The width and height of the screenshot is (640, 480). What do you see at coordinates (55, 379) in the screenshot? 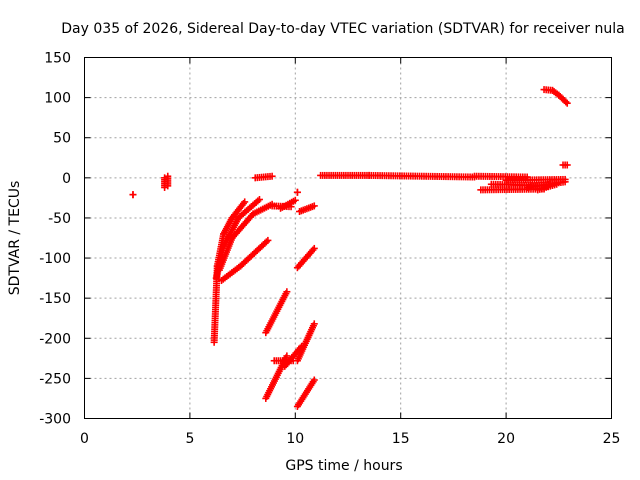
I see `y-tick-label: -250` at bounding box center [55, 379].